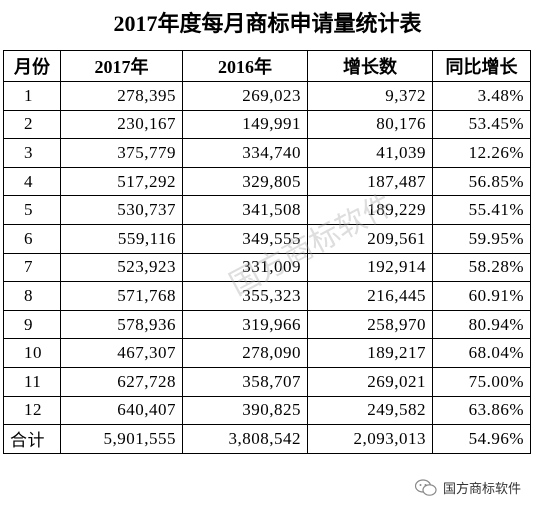  I want to click on table-cell: 319,966, so click(245, 324).